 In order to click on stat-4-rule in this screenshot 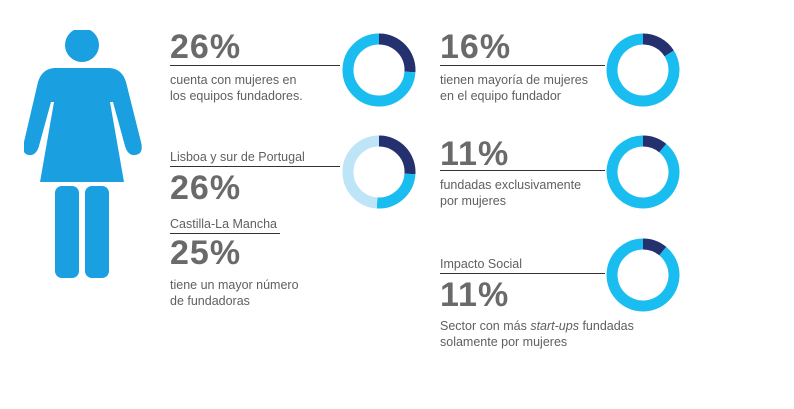, I will do `click(522, 170)`.